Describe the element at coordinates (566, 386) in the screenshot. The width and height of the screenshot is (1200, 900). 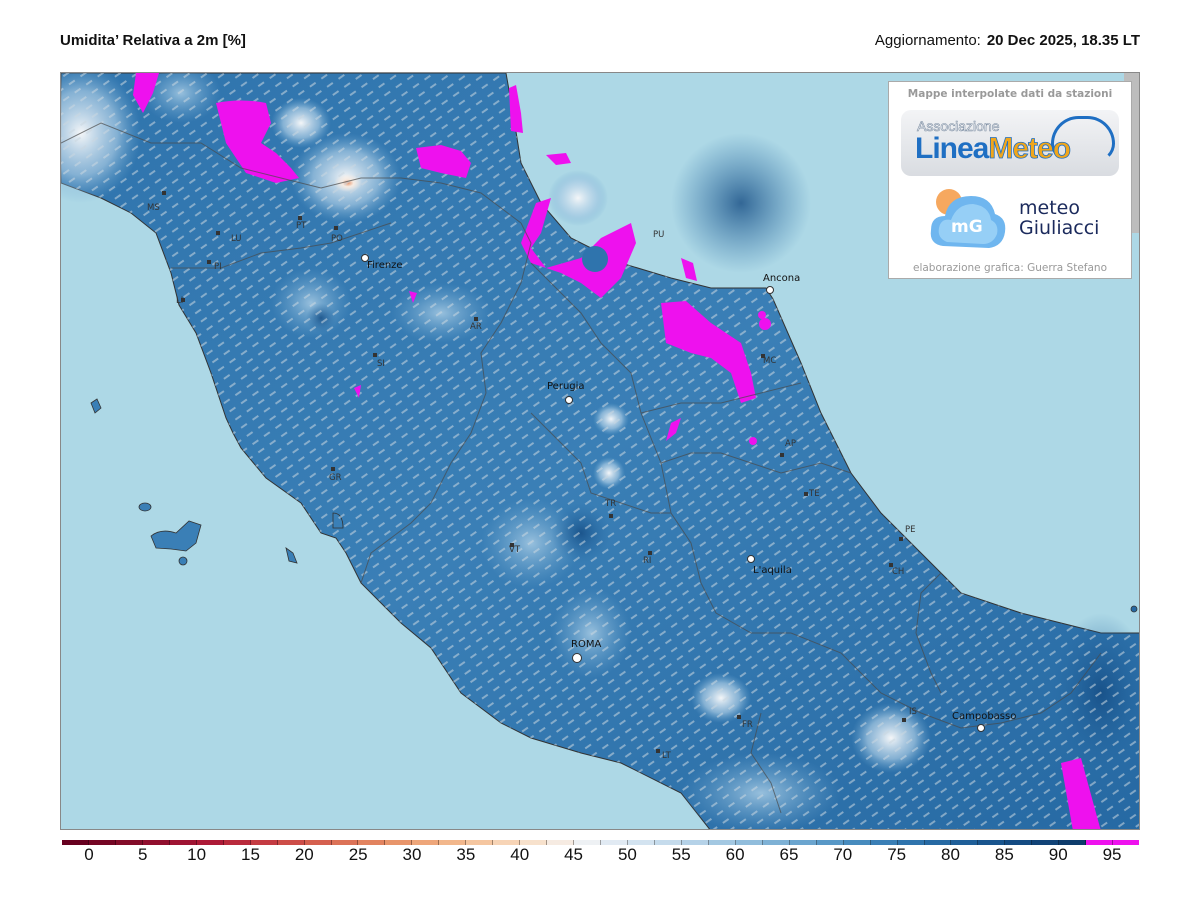
I see `city-label-perugia: Perugia` at that location.